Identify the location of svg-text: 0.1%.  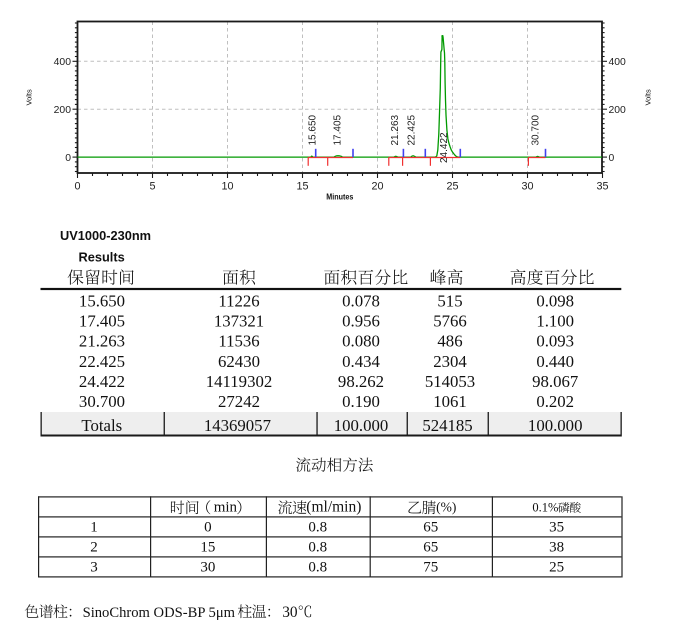
(545, 508).